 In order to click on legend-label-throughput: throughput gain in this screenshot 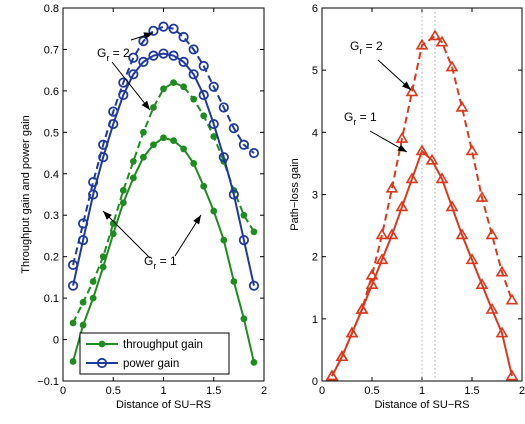, I will do `click(163, 345)`.